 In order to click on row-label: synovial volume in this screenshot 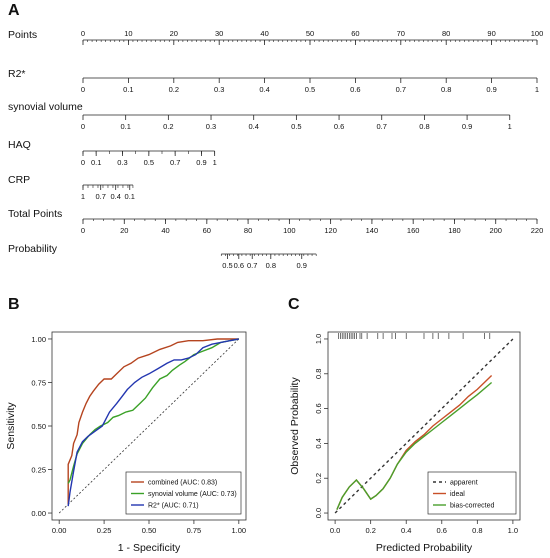, I will do `click(45, 107)`.